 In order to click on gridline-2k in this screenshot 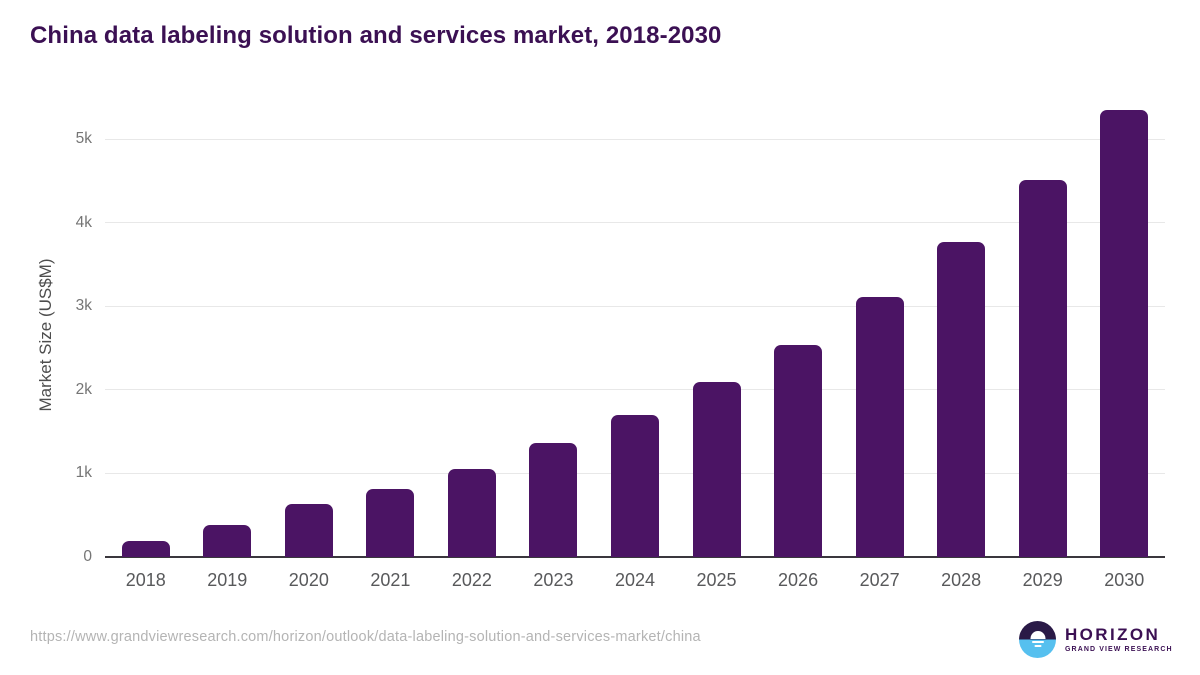, I will do `click(635, 390)`.